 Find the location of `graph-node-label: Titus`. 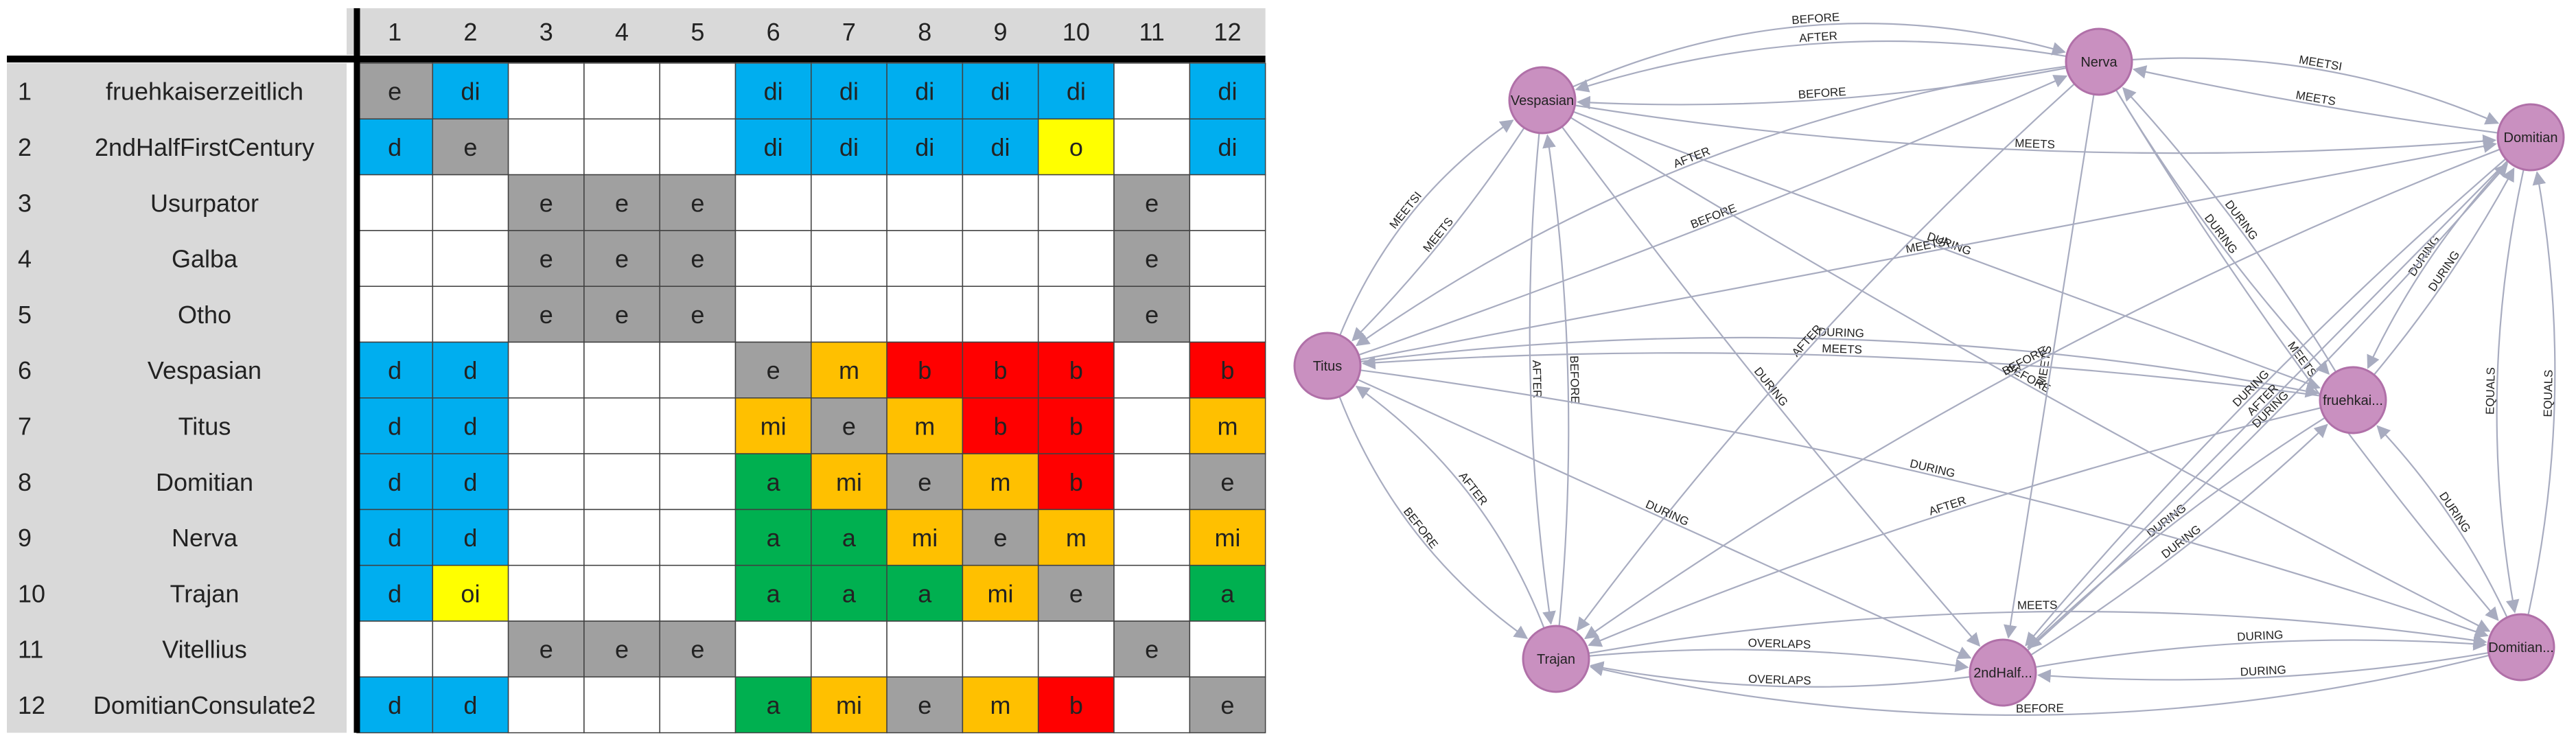

graph-node-label: Titus is located at coordinates (1328, 366).